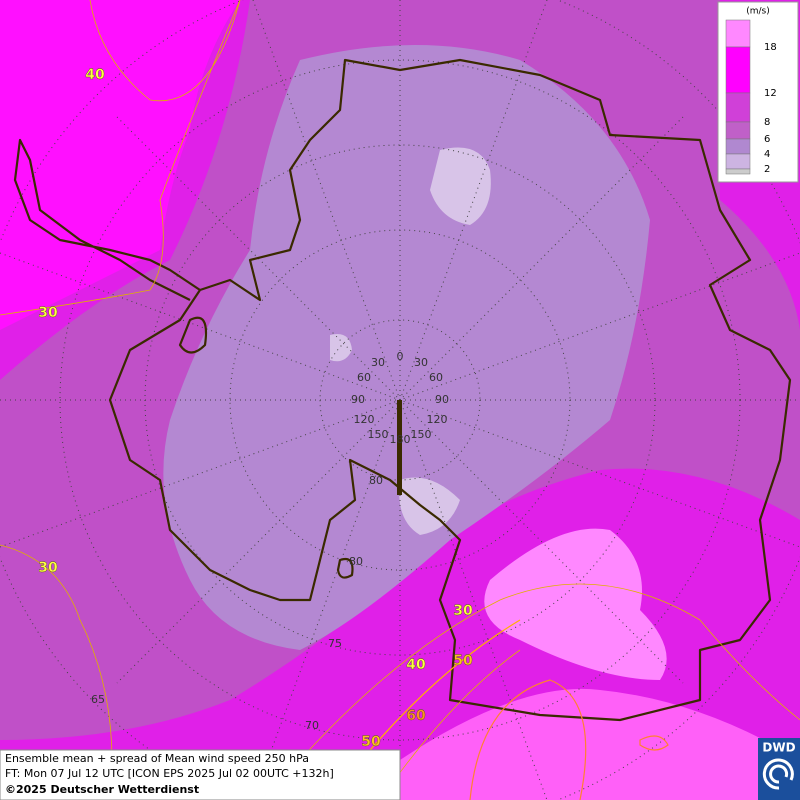  Describe the element at coordinates (770, 47) in the screenshot. I see `legend-label: 18` at that location.